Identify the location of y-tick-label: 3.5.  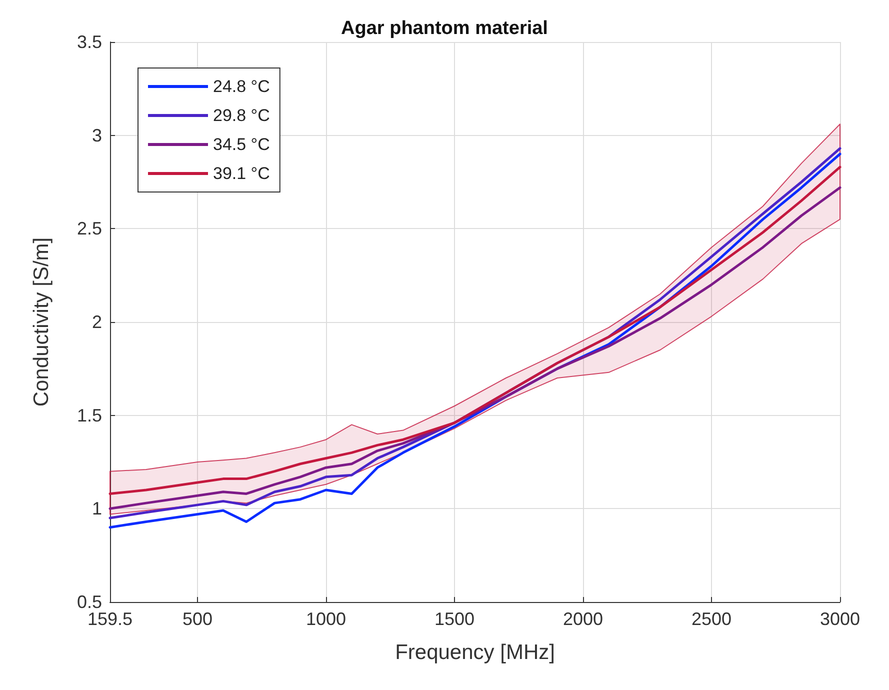
(89, 42).